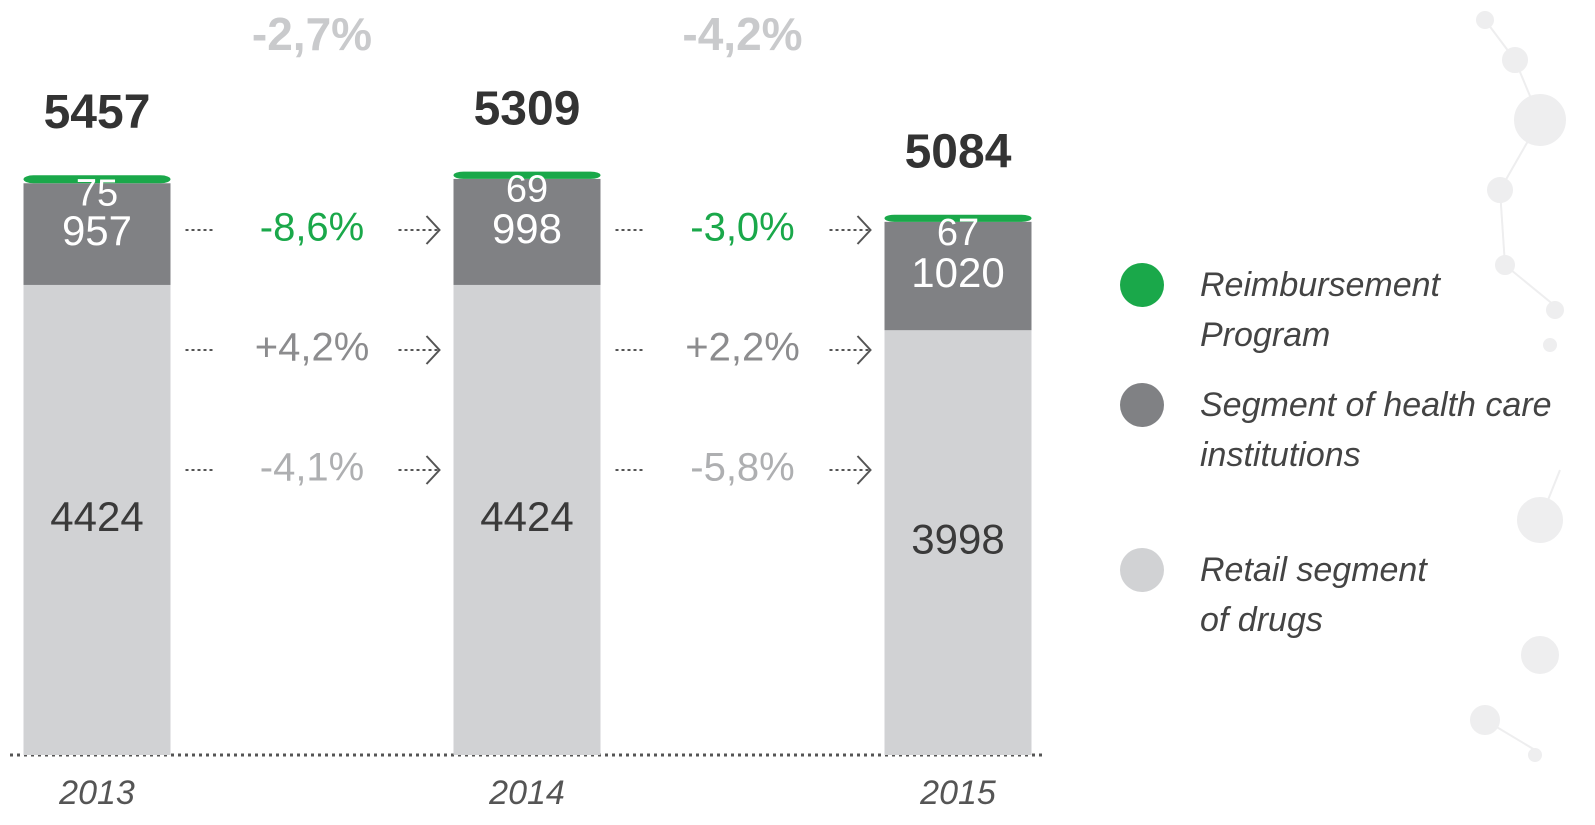 The image size is (1595, 825). What do you see at coordinates (1320, 310) in the screenshot?
I see `legend-label: Reimbursement Program` at bounding box center [1320, 310].